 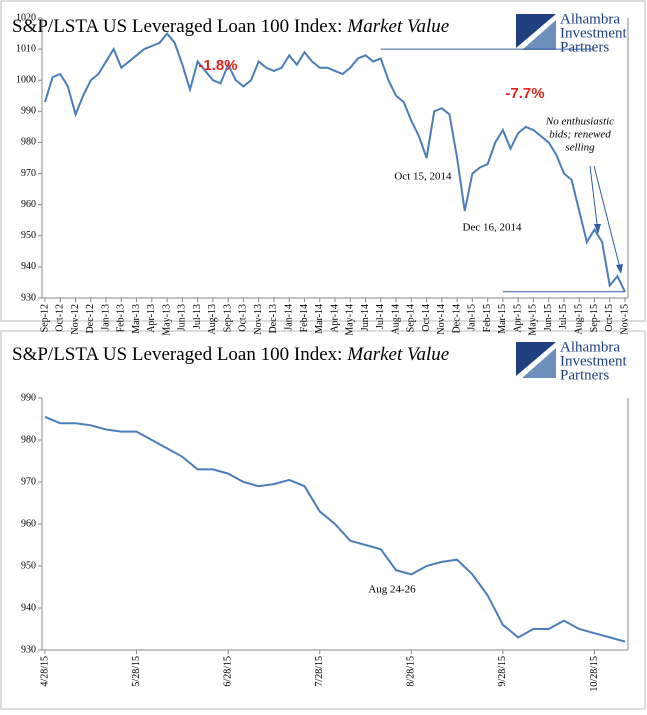 What do you see at coordinates (426, 318) in the screenshot?
I see `x-tick-label: Oct-14` at bounding box center [426, 318].